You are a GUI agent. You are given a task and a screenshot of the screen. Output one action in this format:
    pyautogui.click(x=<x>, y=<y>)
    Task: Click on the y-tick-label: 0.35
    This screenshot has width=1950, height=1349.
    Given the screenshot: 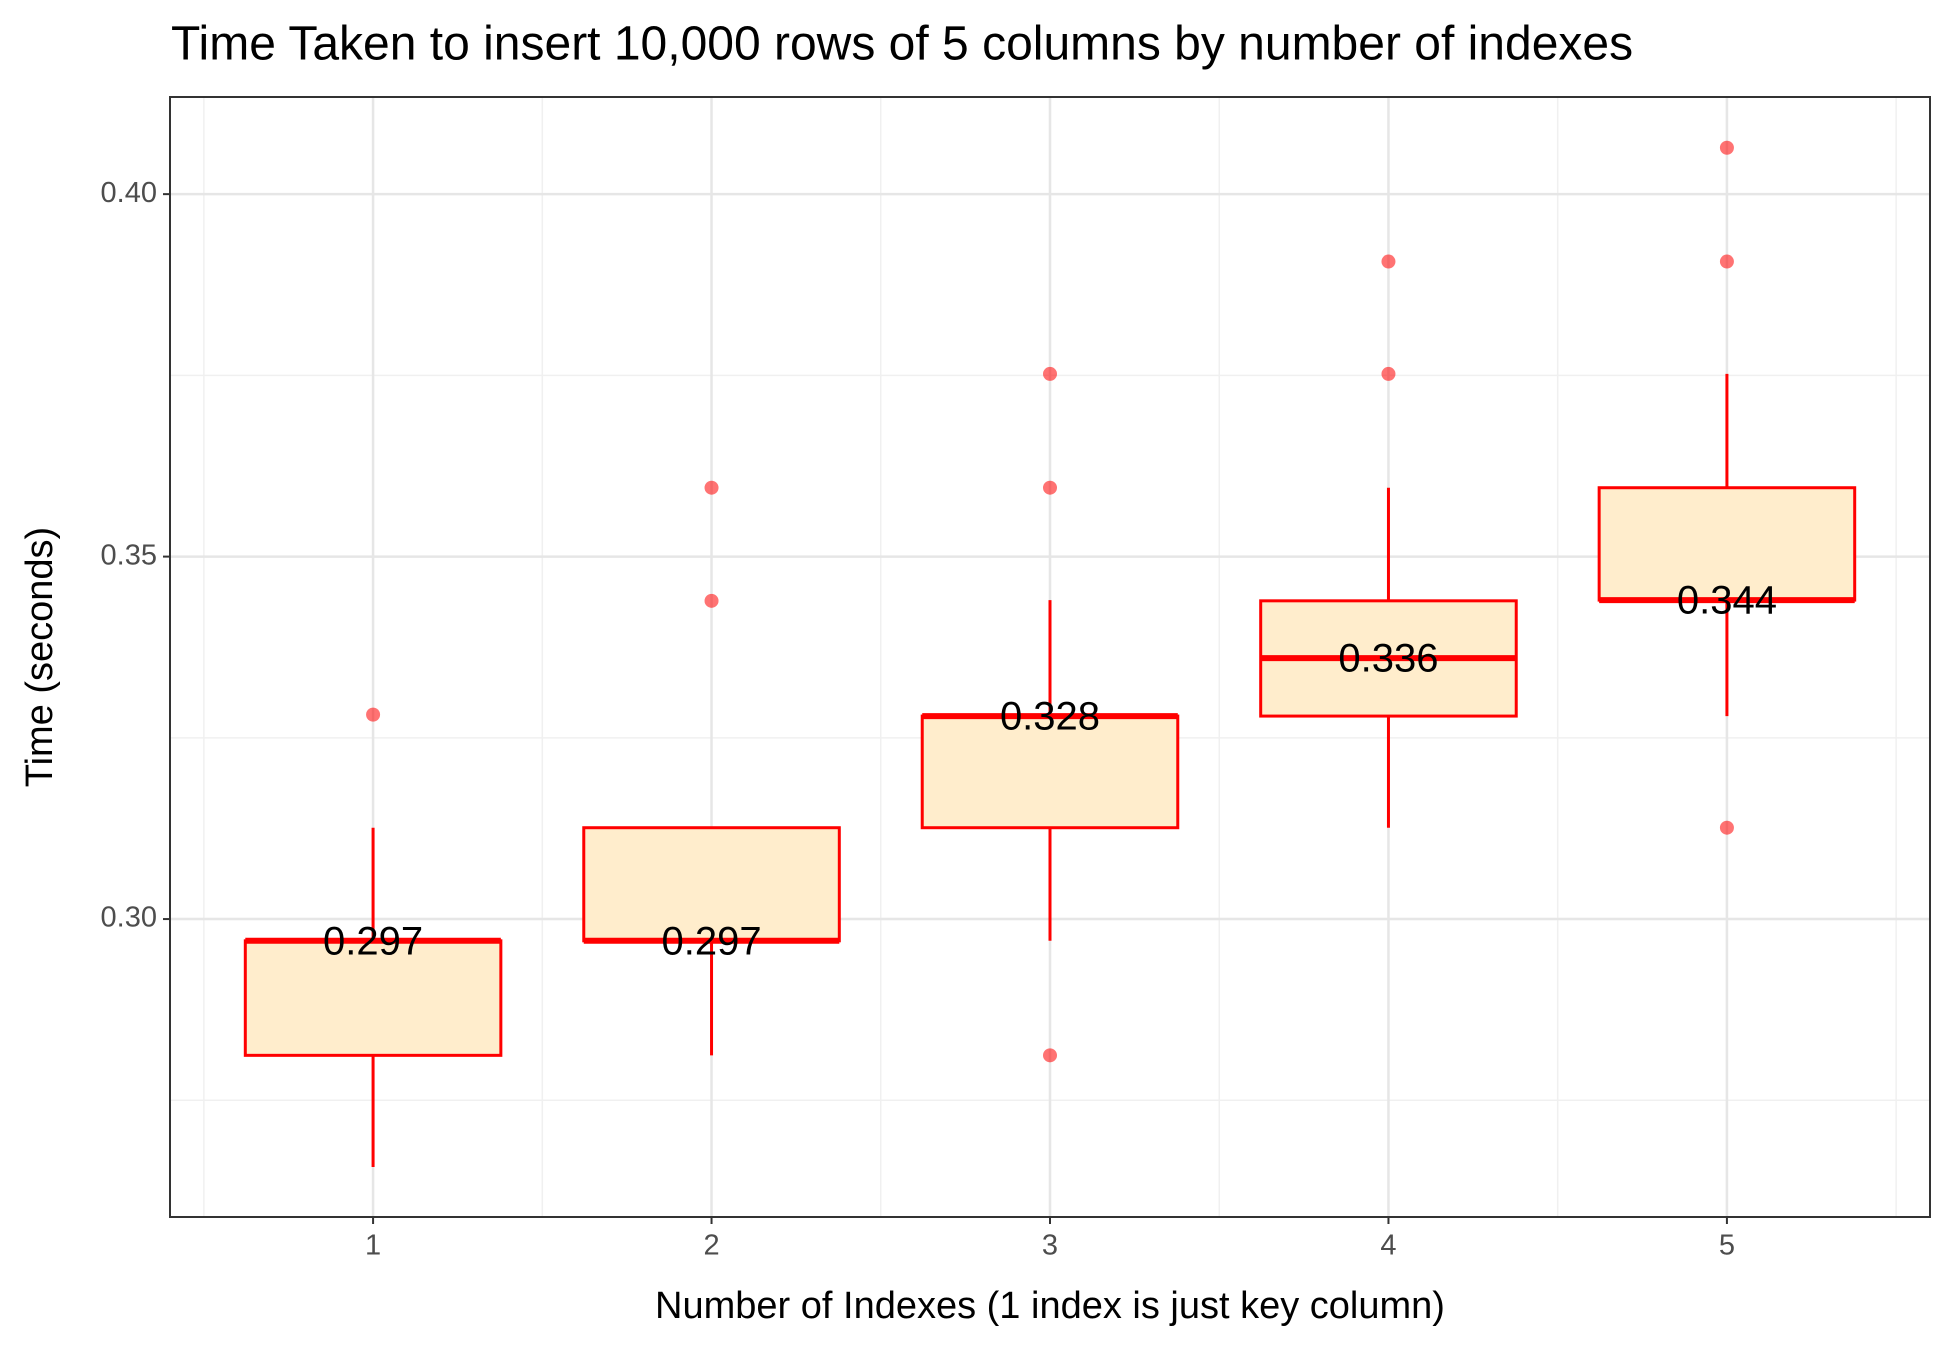 What is the action you would take?
    pyautogui.click(x=129, y=555)
    